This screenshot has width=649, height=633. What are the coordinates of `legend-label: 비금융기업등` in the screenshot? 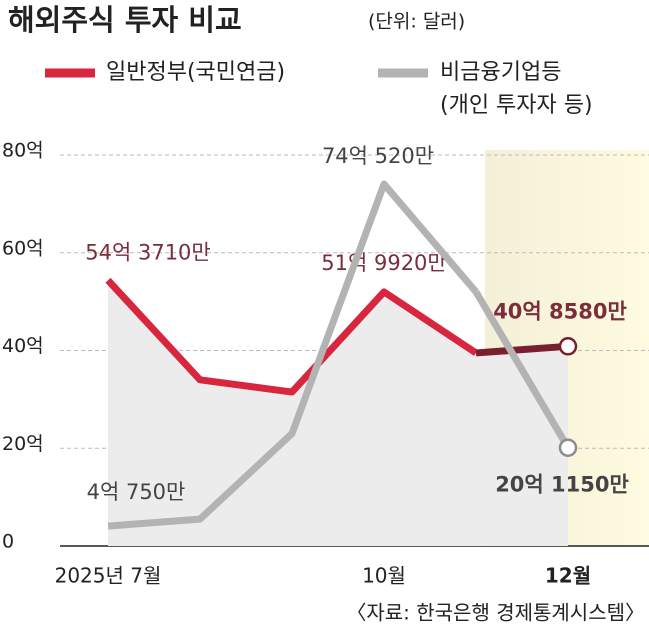 It's located at (500, 72).